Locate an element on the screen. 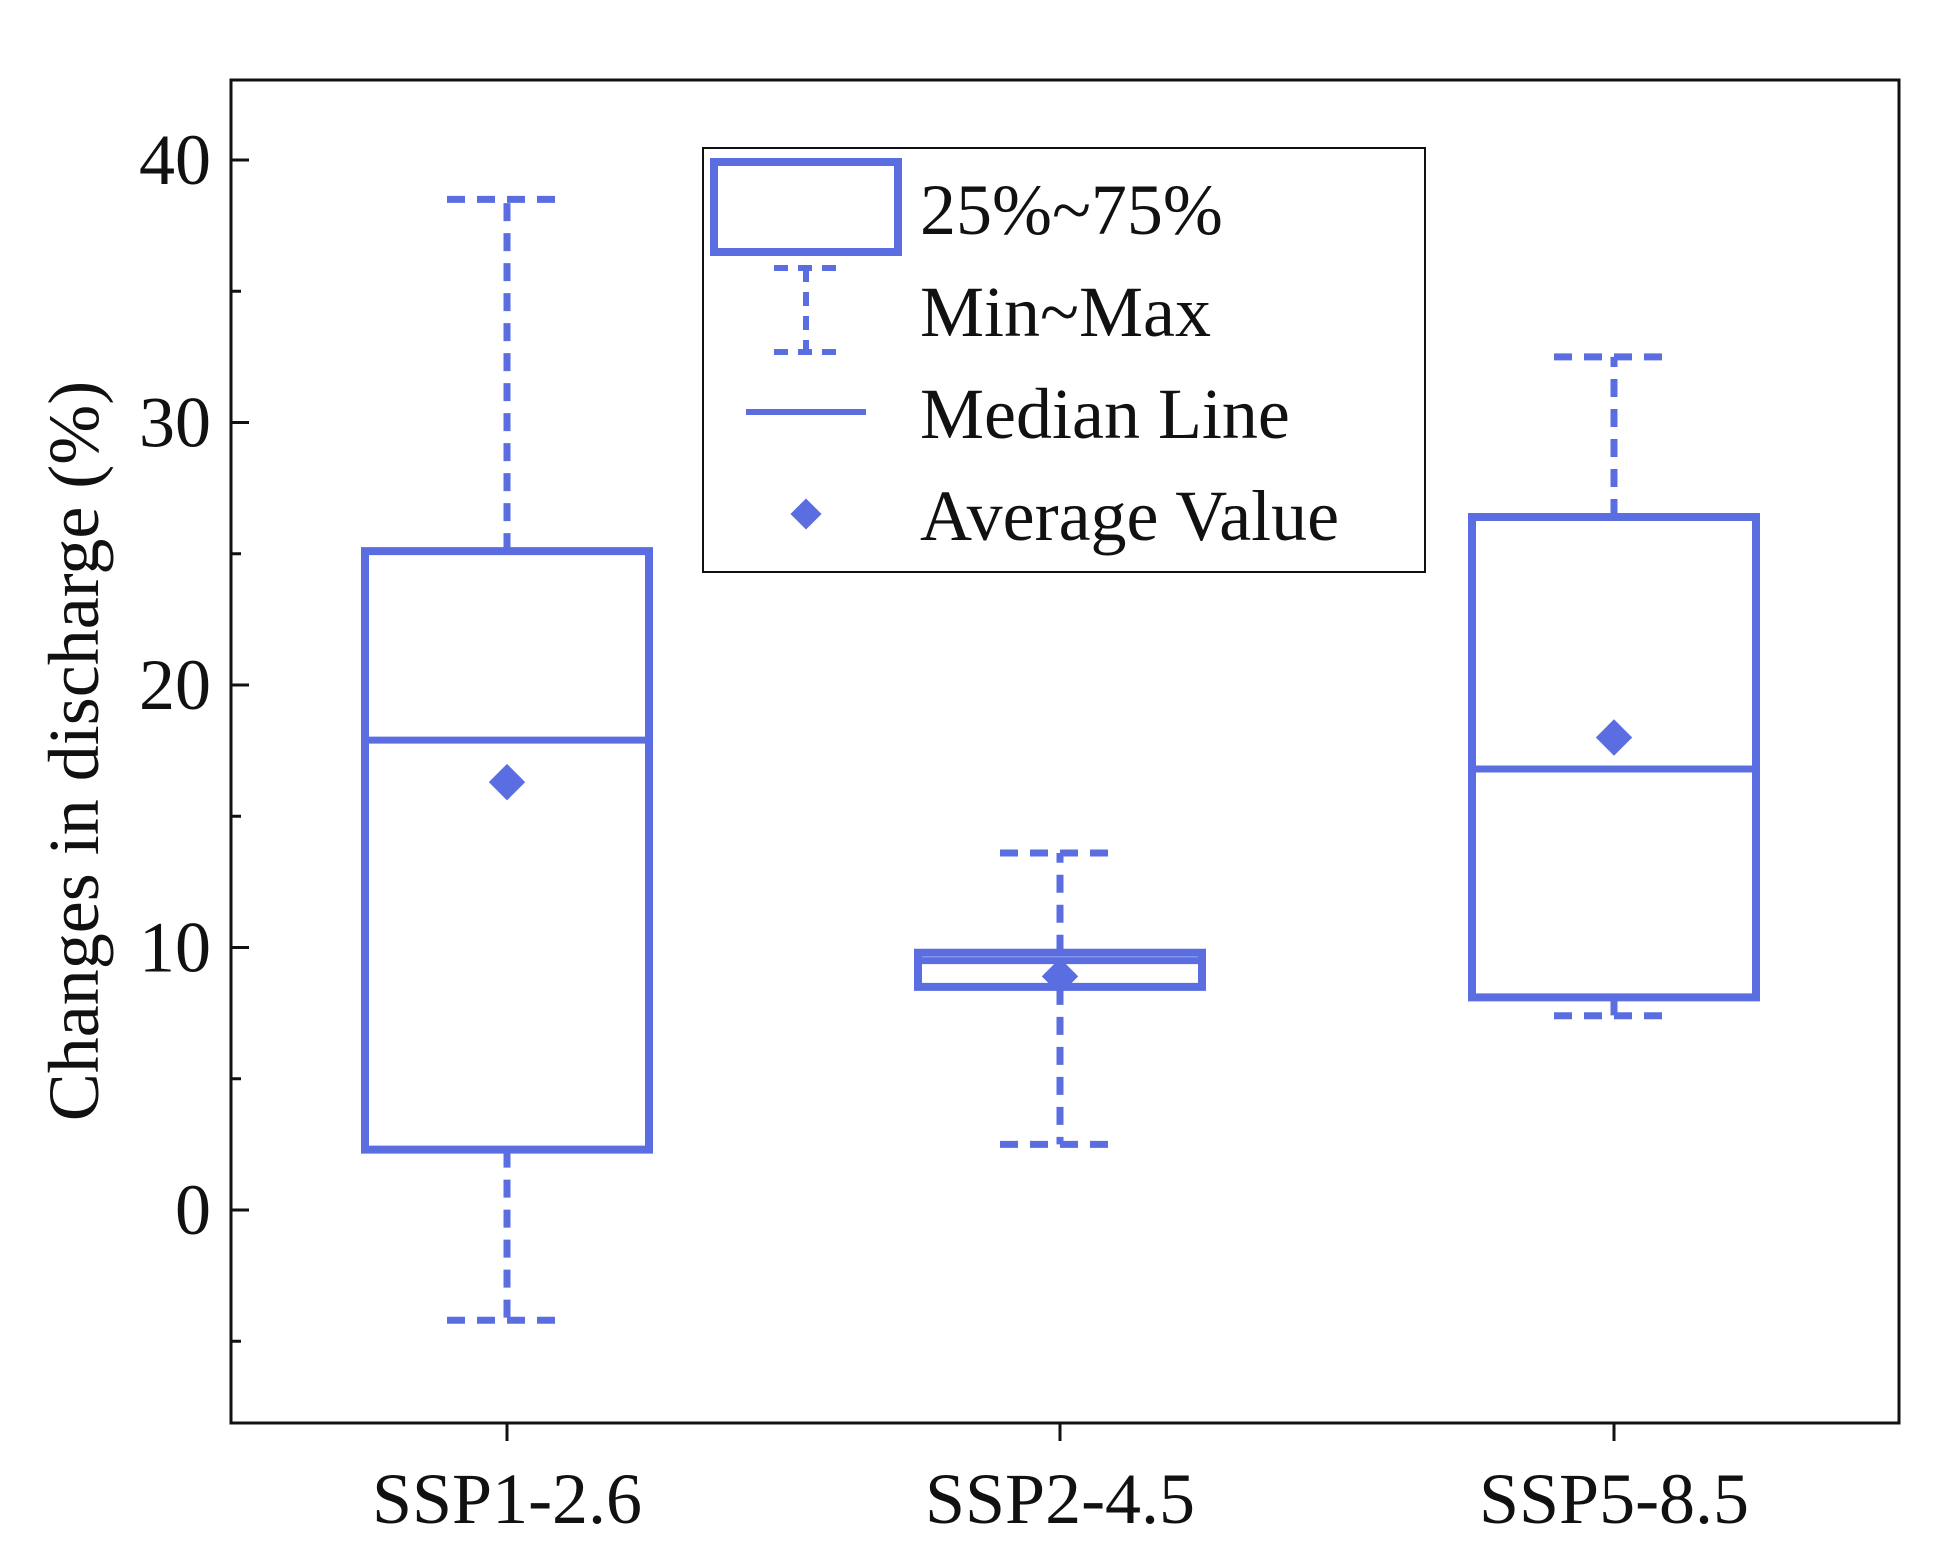 The image size is (1942, 1553). box-ssp2-4.5 is located at coordinates (1060, 998).